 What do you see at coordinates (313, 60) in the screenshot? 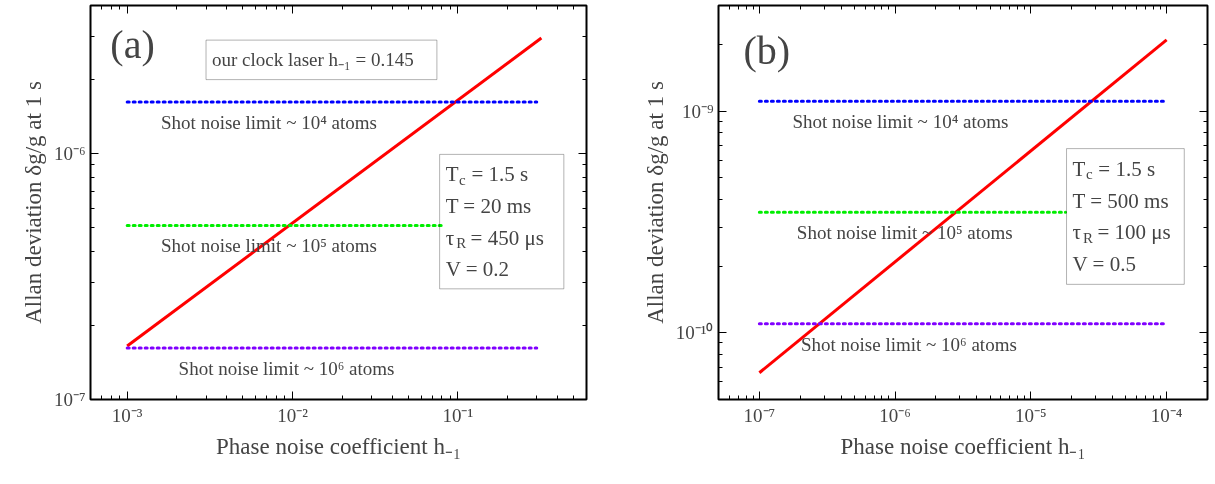
I see `annotation: our clock laser h₋₁ = 0.145` at bounding box center [313, 60].